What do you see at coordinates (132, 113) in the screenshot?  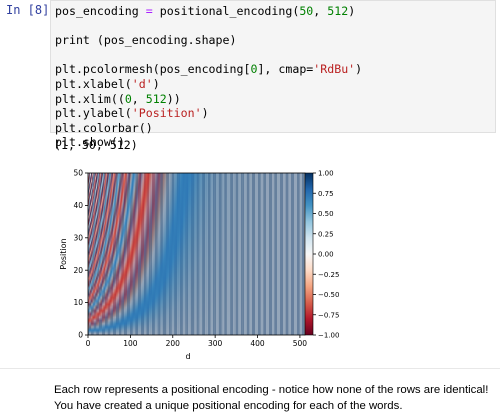 I see `code-line-6: plt.ylabel('Position')` at bounding box center [132, 113].